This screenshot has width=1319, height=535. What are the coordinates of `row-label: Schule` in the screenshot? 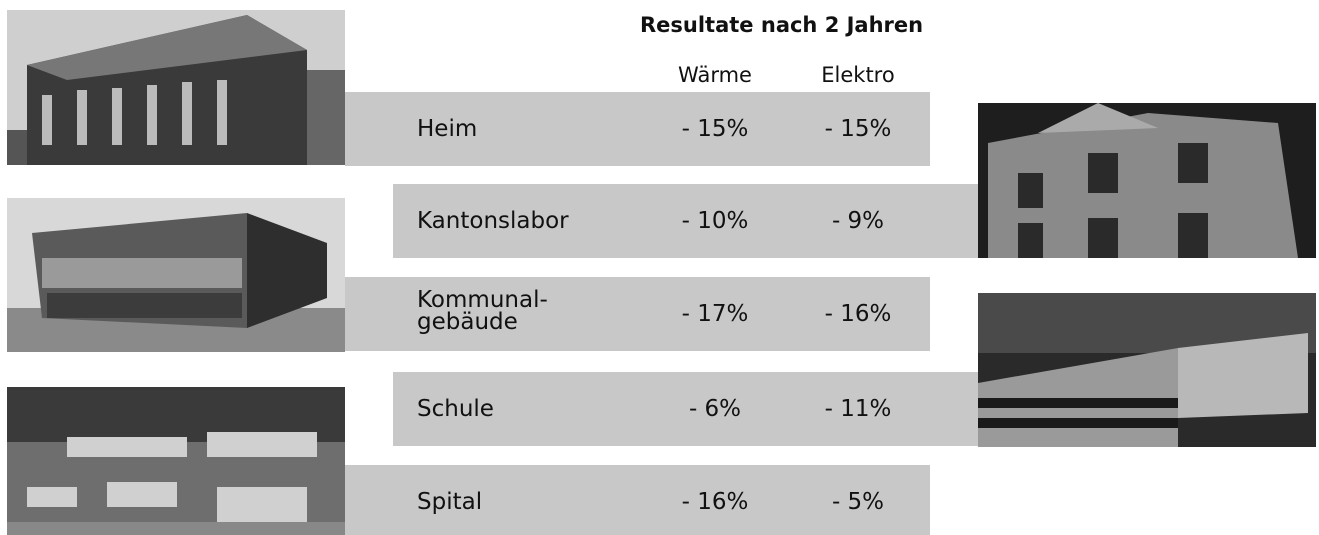 It's located at (455, 409).